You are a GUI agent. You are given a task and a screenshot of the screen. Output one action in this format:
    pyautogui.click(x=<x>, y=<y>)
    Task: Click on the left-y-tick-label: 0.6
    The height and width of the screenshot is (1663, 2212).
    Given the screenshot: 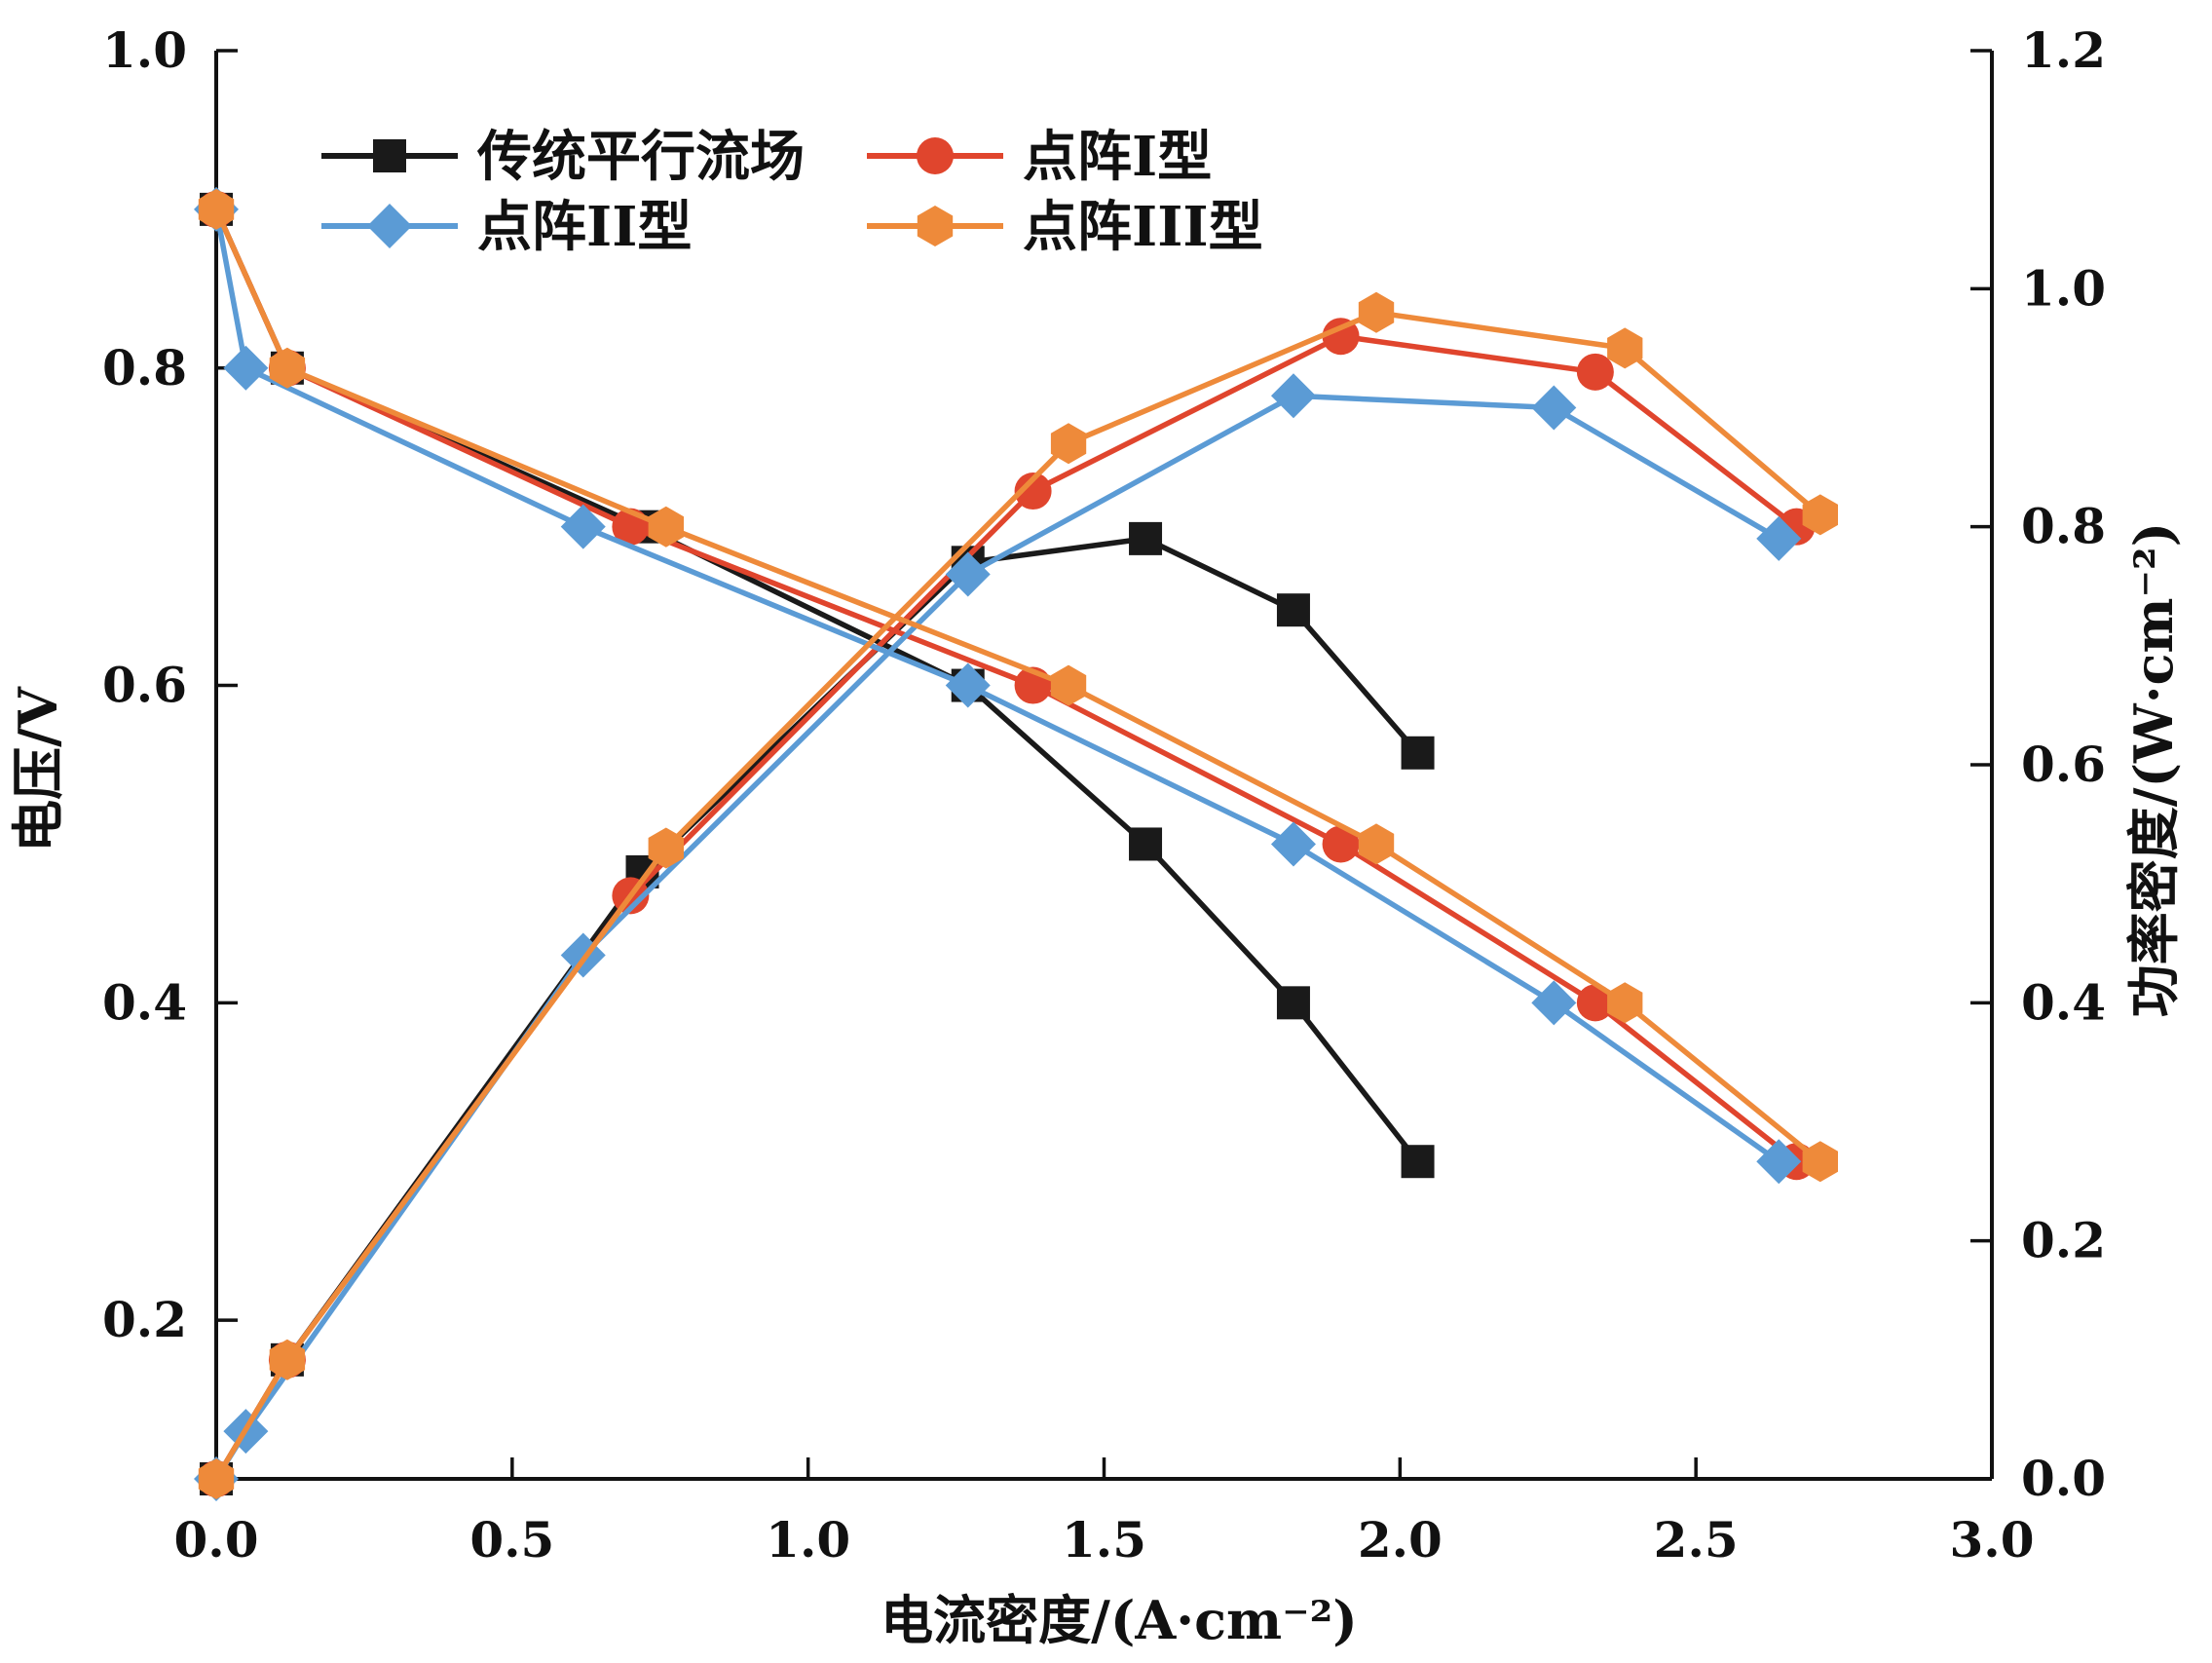 What is the action you would take?
    pyautogui.click(x=144, y=685)
    